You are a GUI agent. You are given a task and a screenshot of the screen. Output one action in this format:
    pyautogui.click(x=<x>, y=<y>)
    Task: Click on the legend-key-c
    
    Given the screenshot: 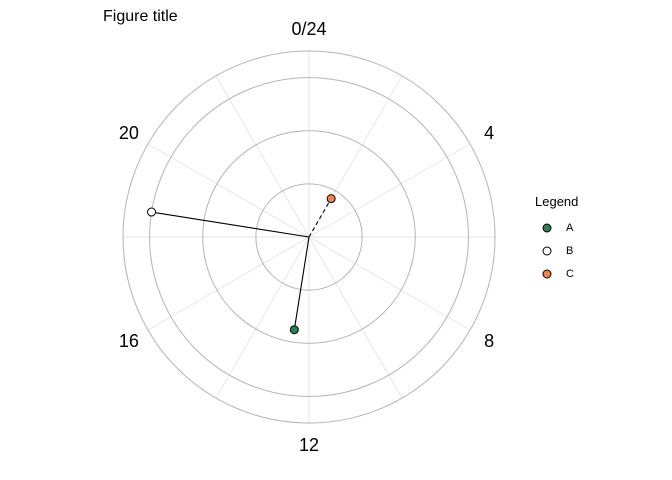 What is the action you would take?
    pyautogui.click(x=547, y=274)
    